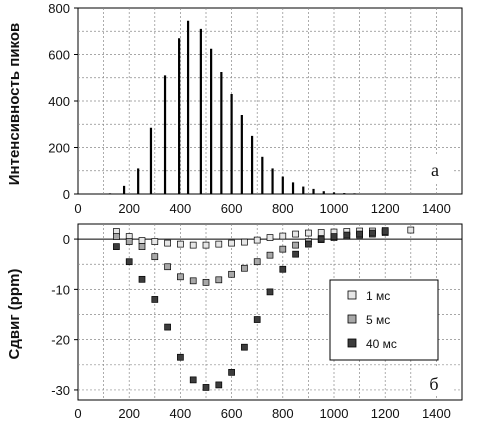  I want to click on panel-b-x-tick-label: 1200, so click(385, 413).